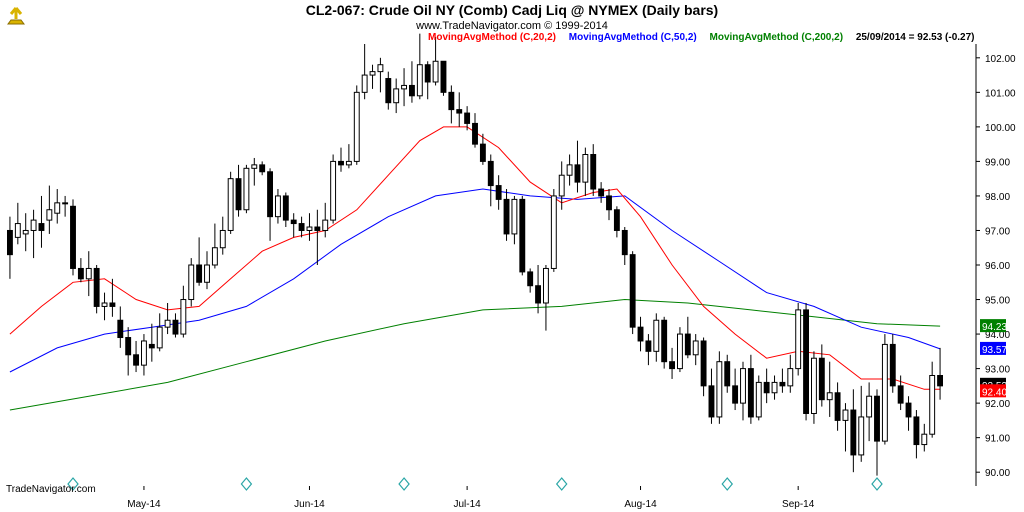  What do you see at coordinates (632, 37) in the screenshot?
I see `legend-ma50: MovingAvgMethod (C,50,2)` at bounding box center [632, 37].